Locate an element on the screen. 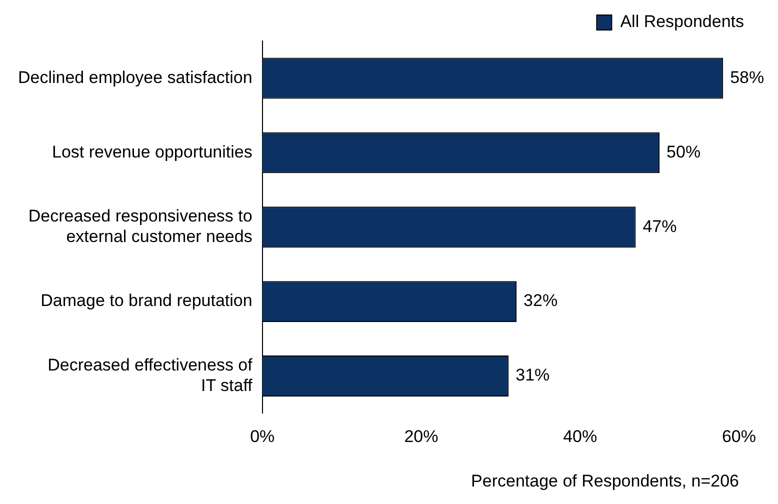  y-tick-label: Decreased responsiveness to external customer needs is located at coordinates (140, 226).